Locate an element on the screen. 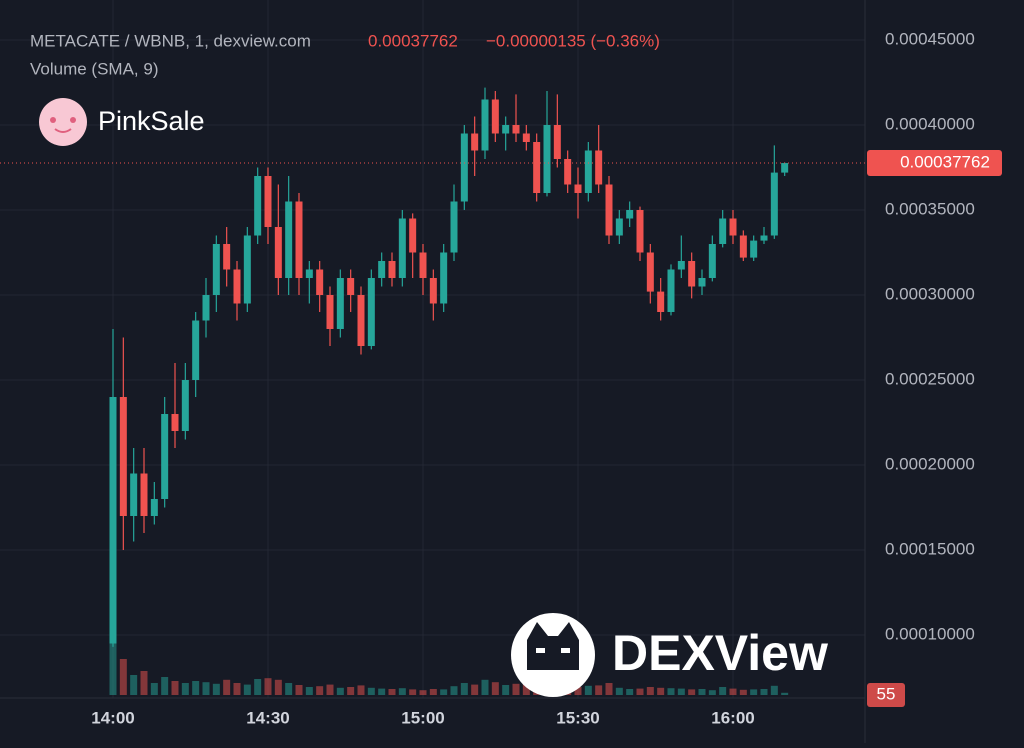 This screenshot has height=748, width=1024. volume-pane is located at coordinates (449, 667).